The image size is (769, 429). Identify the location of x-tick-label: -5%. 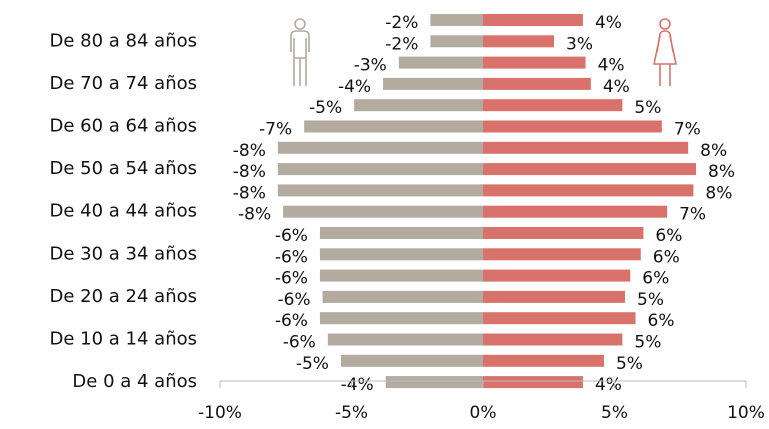
(351, 413).